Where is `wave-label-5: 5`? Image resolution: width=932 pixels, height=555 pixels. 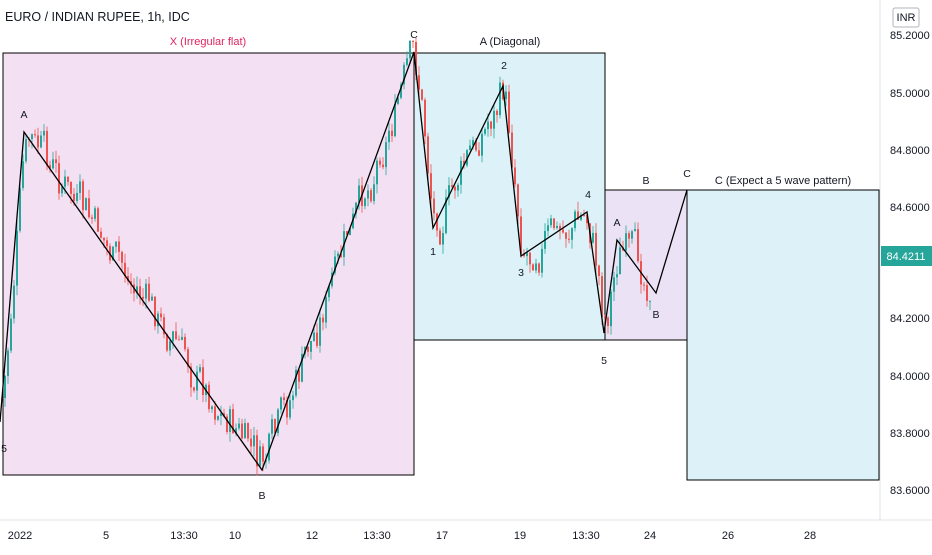 wave-label-5: 5 is located at coordinates (604, 361).